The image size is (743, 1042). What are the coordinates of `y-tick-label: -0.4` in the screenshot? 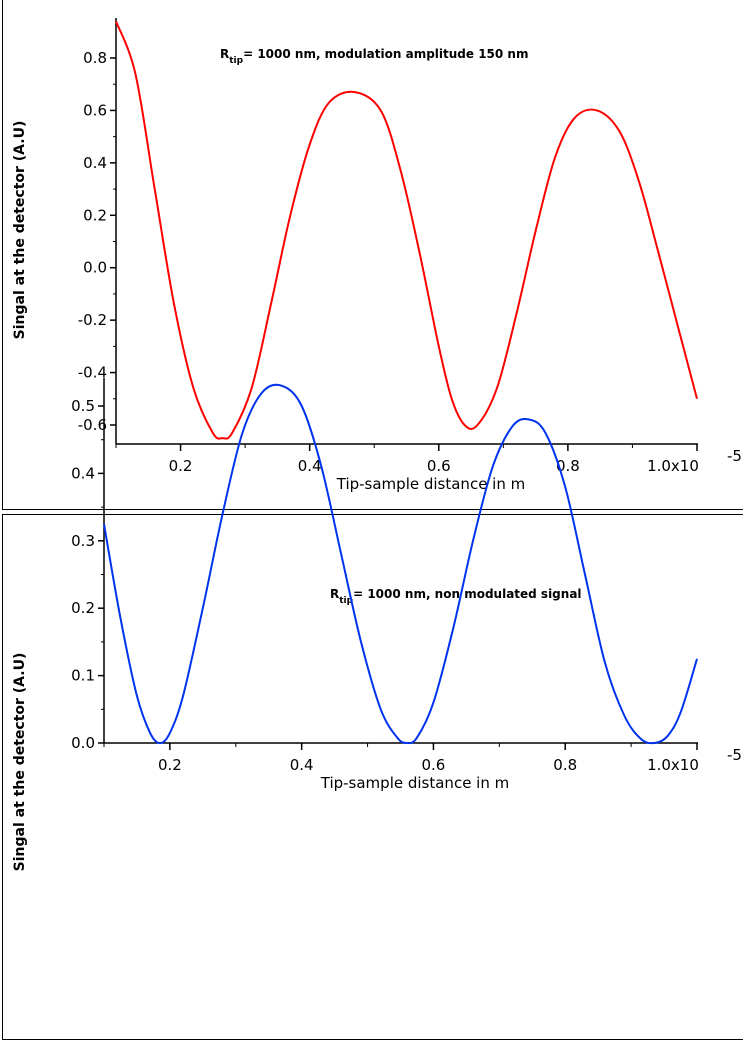 It's located at (92, 373).